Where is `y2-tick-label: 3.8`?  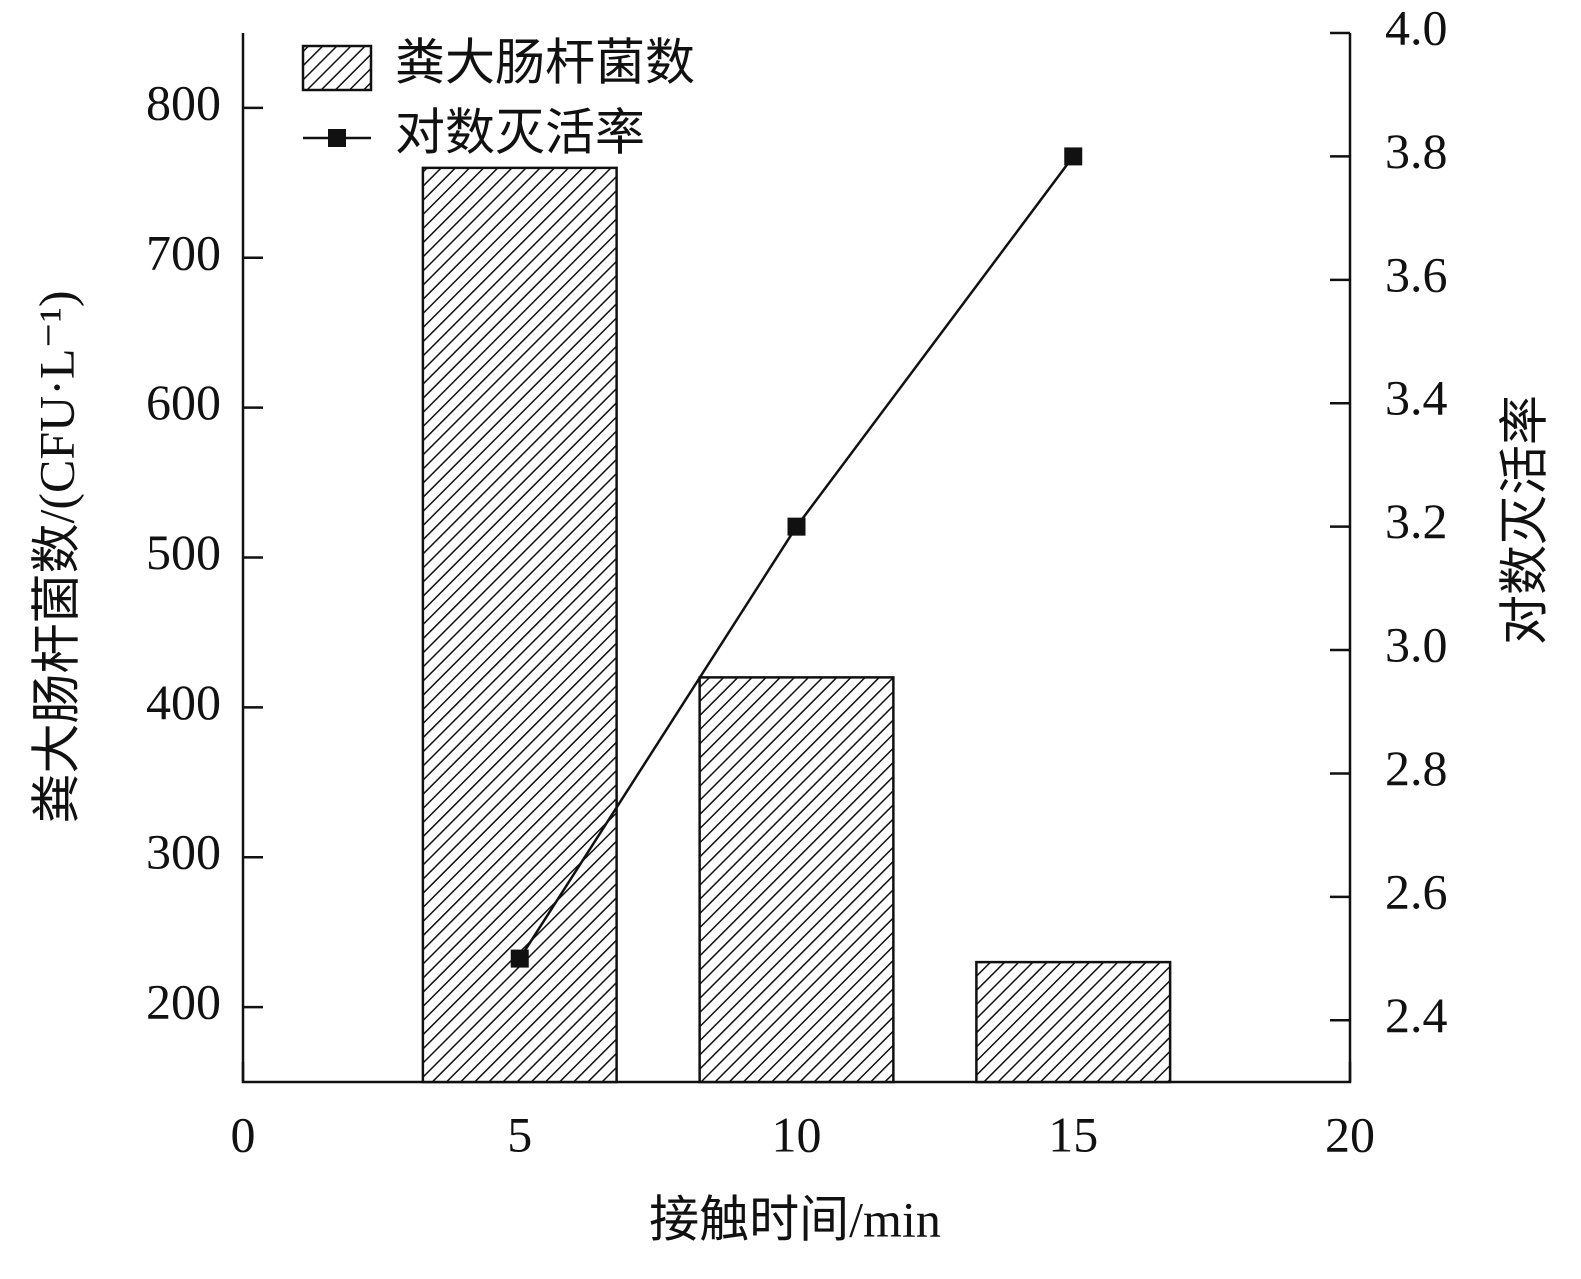
y2-tick-label: 3.8 is located at coordinates (1416, 151).